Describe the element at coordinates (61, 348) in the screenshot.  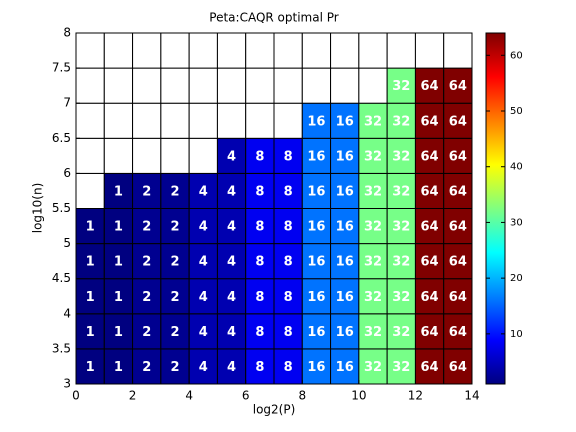
I see `y-tick-label: 3.5` at that location.